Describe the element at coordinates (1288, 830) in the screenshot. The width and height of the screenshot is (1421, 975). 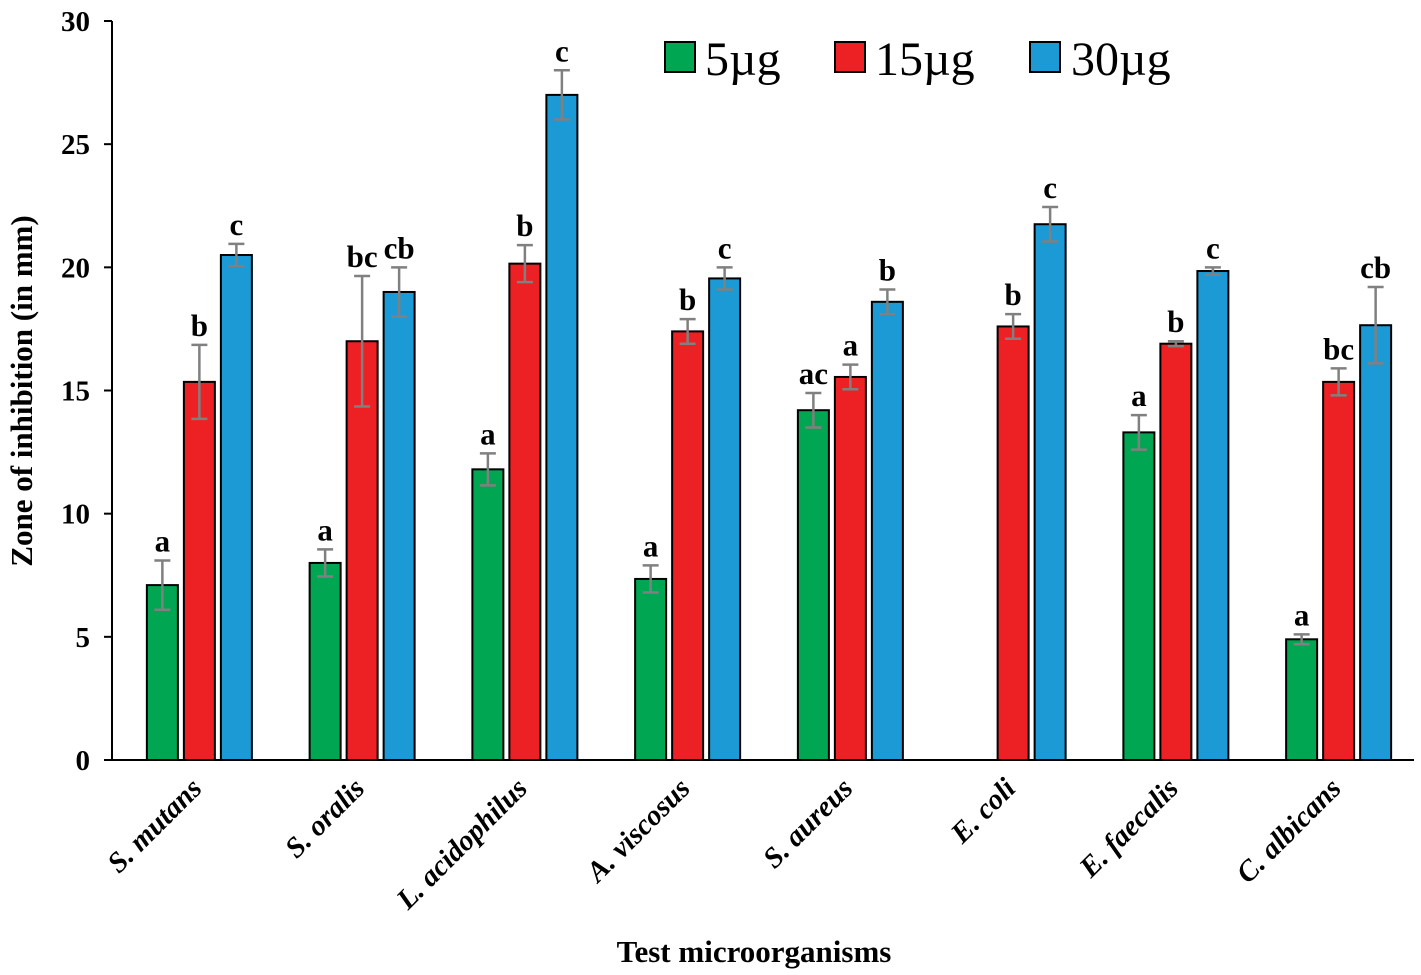
I see `x-tick-label: C. albicans` at that location.